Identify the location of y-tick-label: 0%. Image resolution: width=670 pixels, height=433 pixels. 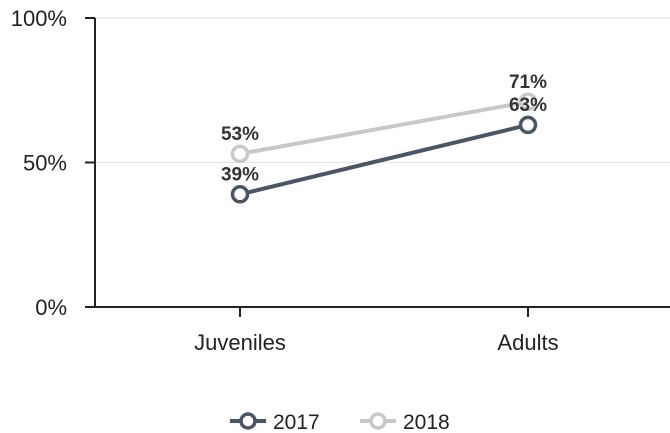
(51, 307).